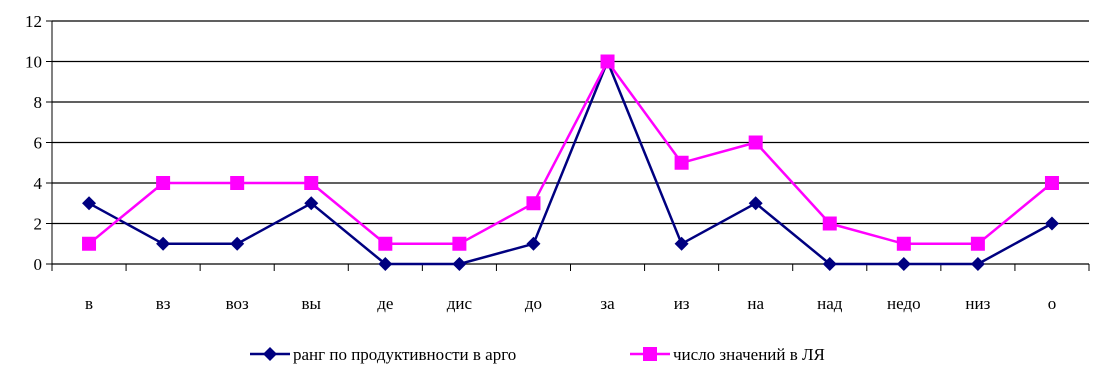  Describe the element at coordinates (460, 303) in the screenshot. I see `x-tick-label: дис` at that location.